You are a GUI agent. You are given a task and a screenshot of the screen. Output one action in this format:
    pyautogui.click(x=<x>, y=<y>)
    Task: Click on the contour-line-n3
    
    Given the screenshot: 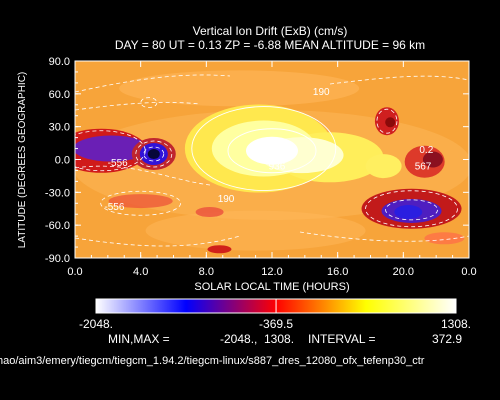 What is the action you would take?
    pyautogui.click(x=138, y=106)
    